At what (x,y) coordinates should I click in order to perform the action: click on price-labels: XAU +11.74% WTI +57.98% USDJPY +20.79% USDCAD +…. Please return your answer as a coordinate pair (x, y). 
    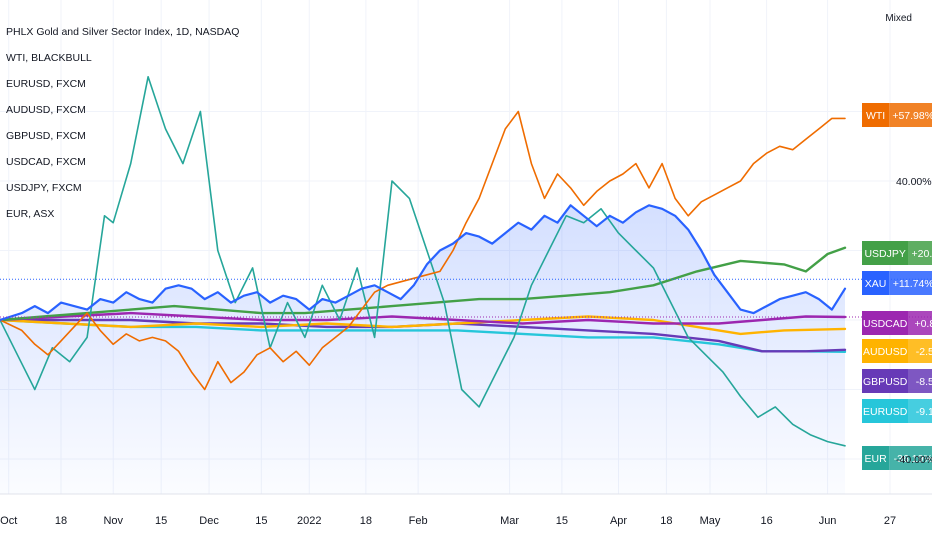
    Looking at the image, I should click on (897, 286).